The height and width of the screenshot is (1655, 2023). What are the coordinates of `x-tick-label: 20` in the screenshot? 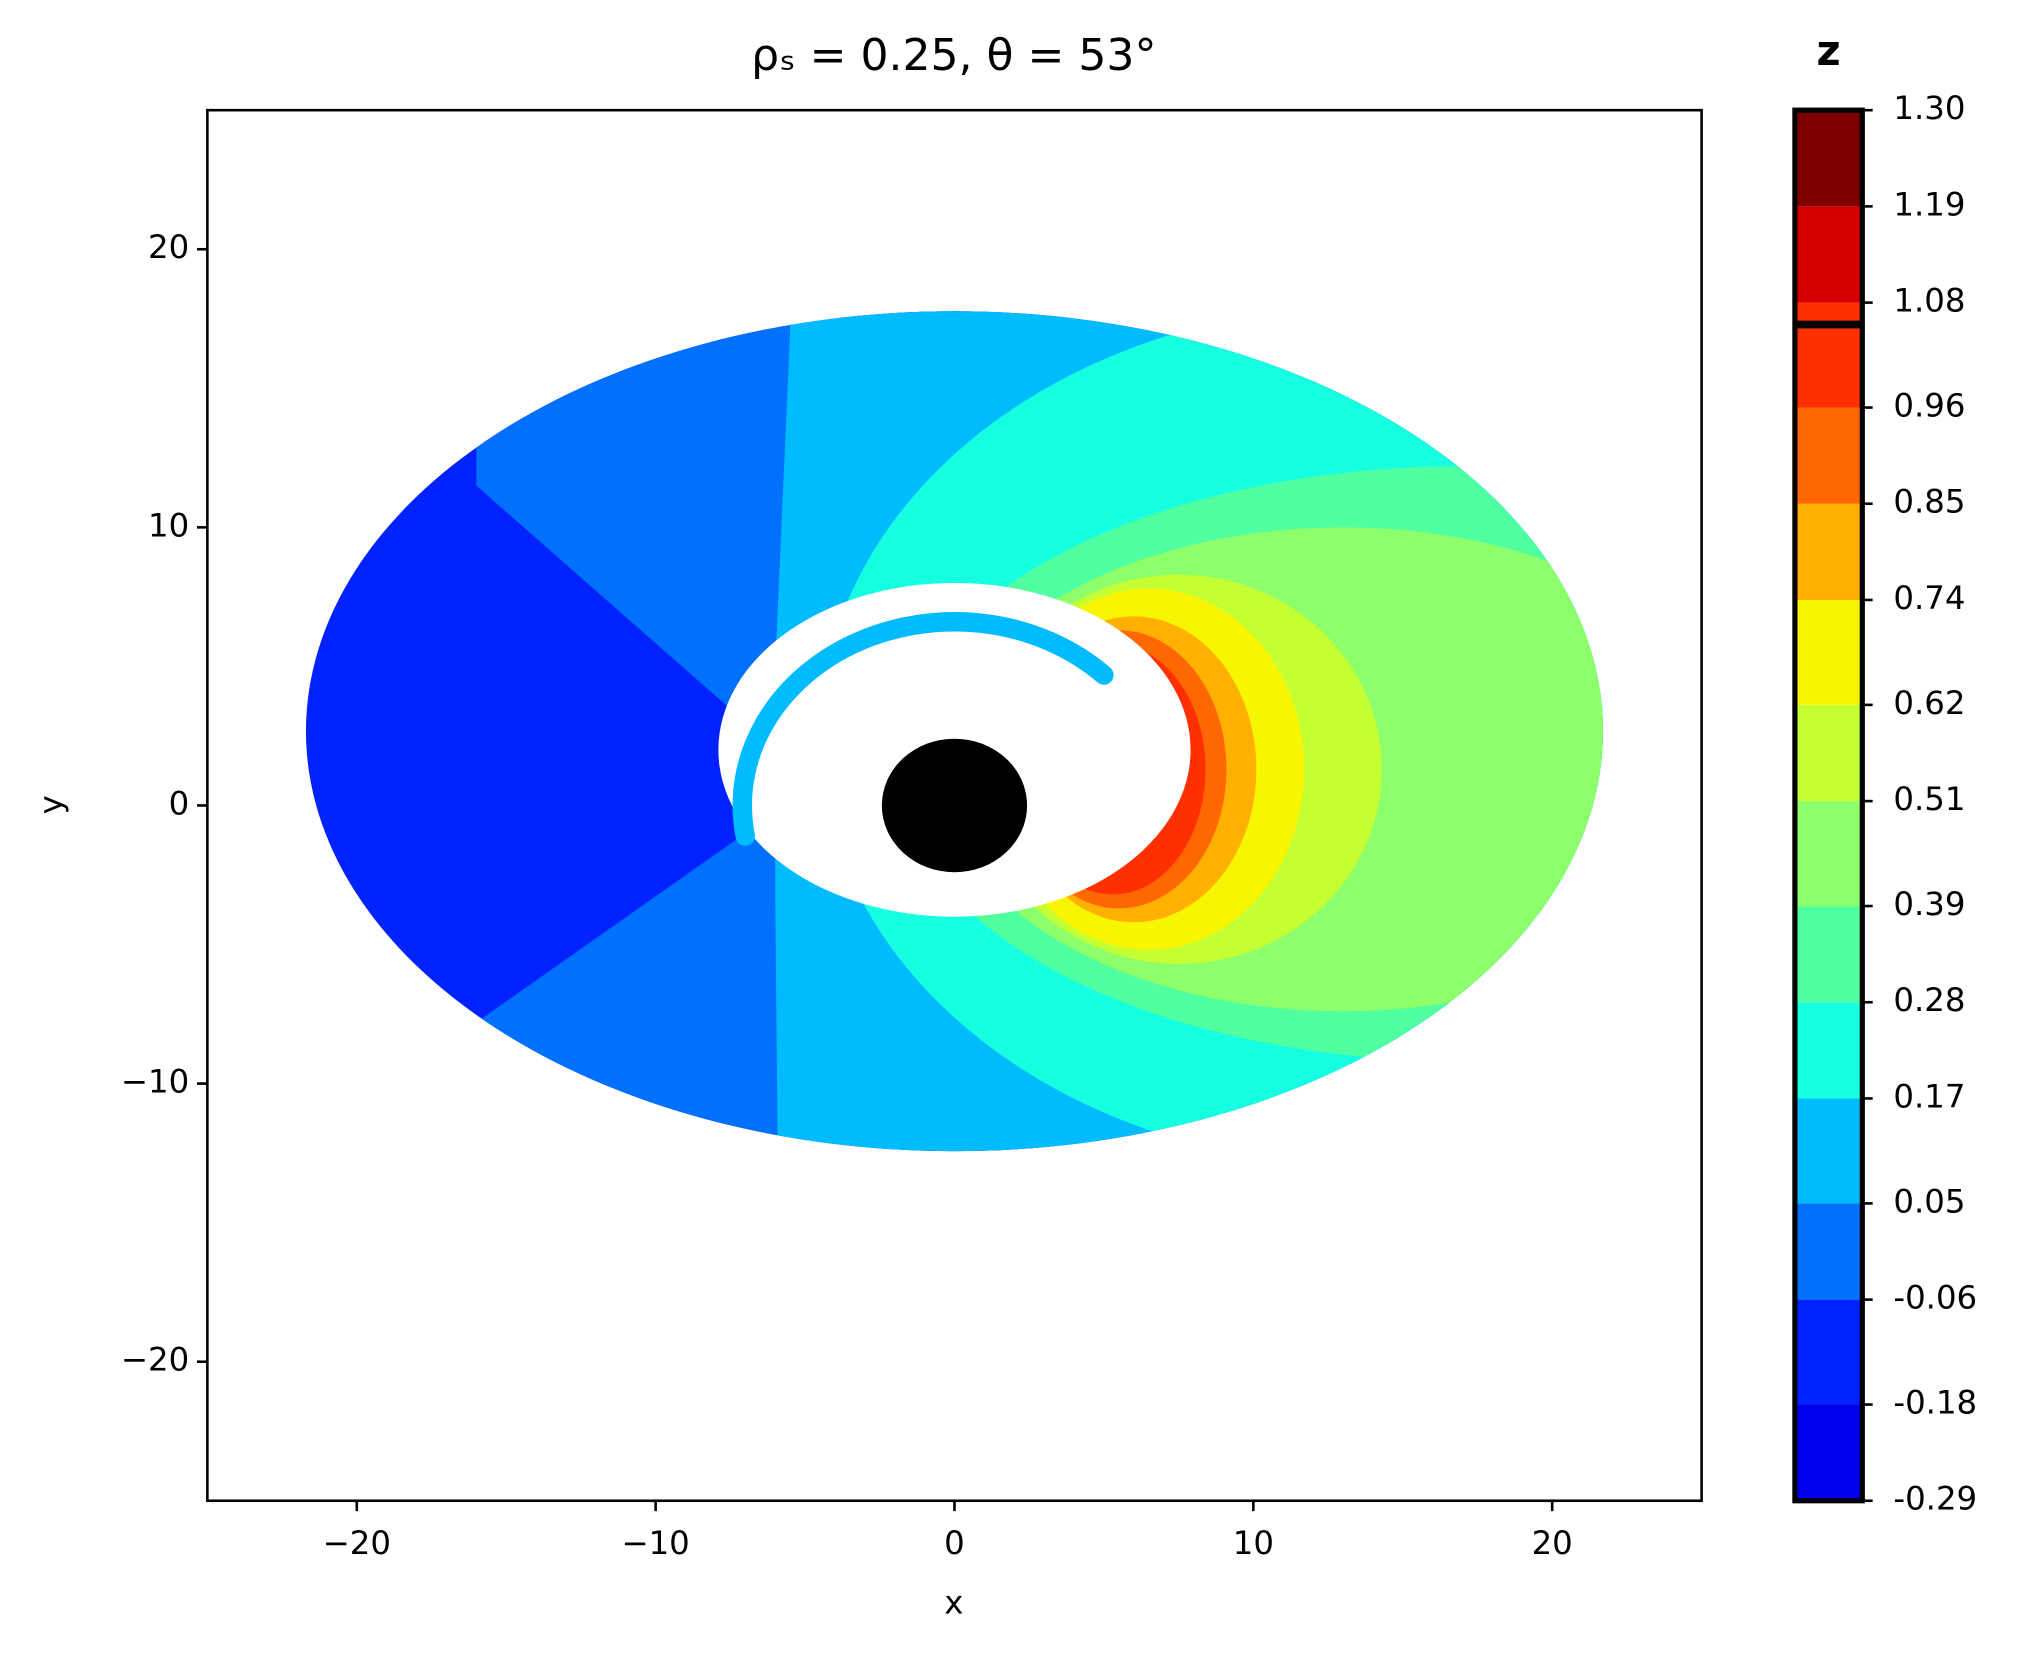 It's located at (1552, 1543).